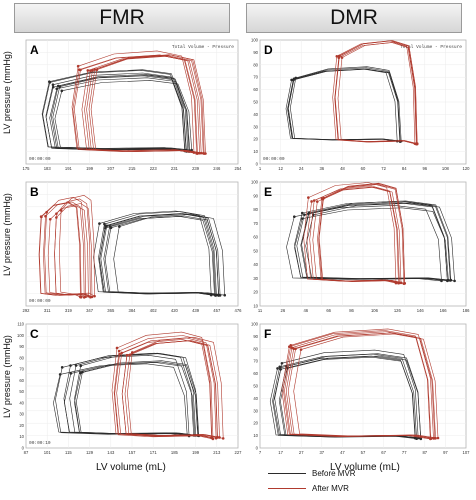 This screenshot has width=476, height=500. I want to click on x-tick-label: 84, so click(404, 168).